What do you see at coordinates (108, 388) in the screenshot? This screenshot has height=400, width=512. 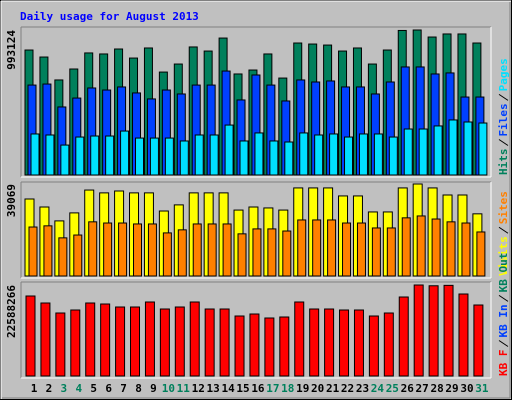 I see `x-tick-label: 6` at bounding box center [108, 388].